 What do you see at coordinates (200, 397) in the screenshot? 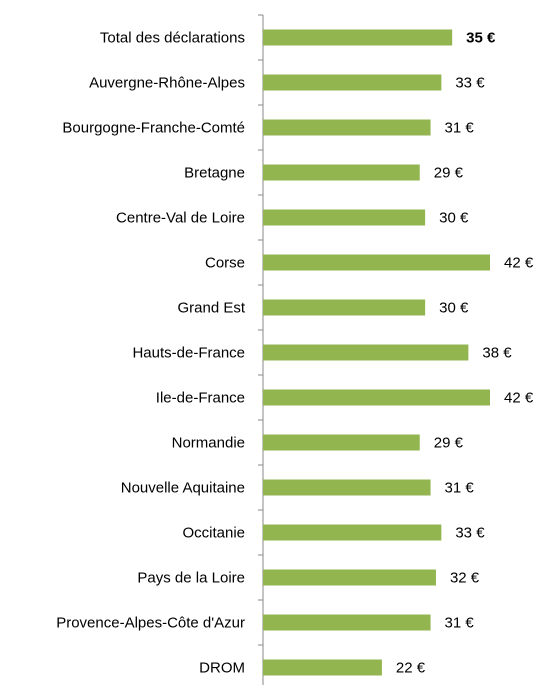
I see `y-tick-label: Ile-de-France` at bounding box center [200, 397].